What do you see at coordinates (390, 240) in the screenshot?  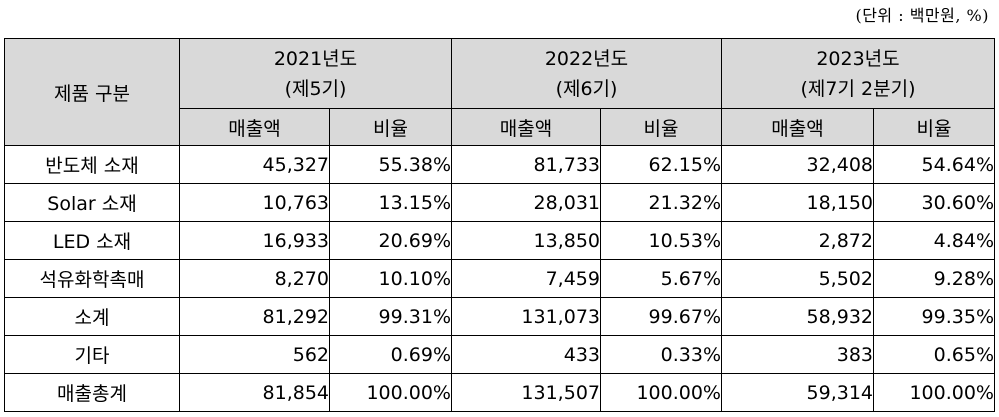 I see `cell-ratio: 20.69%` at bounding box center [390, 240].